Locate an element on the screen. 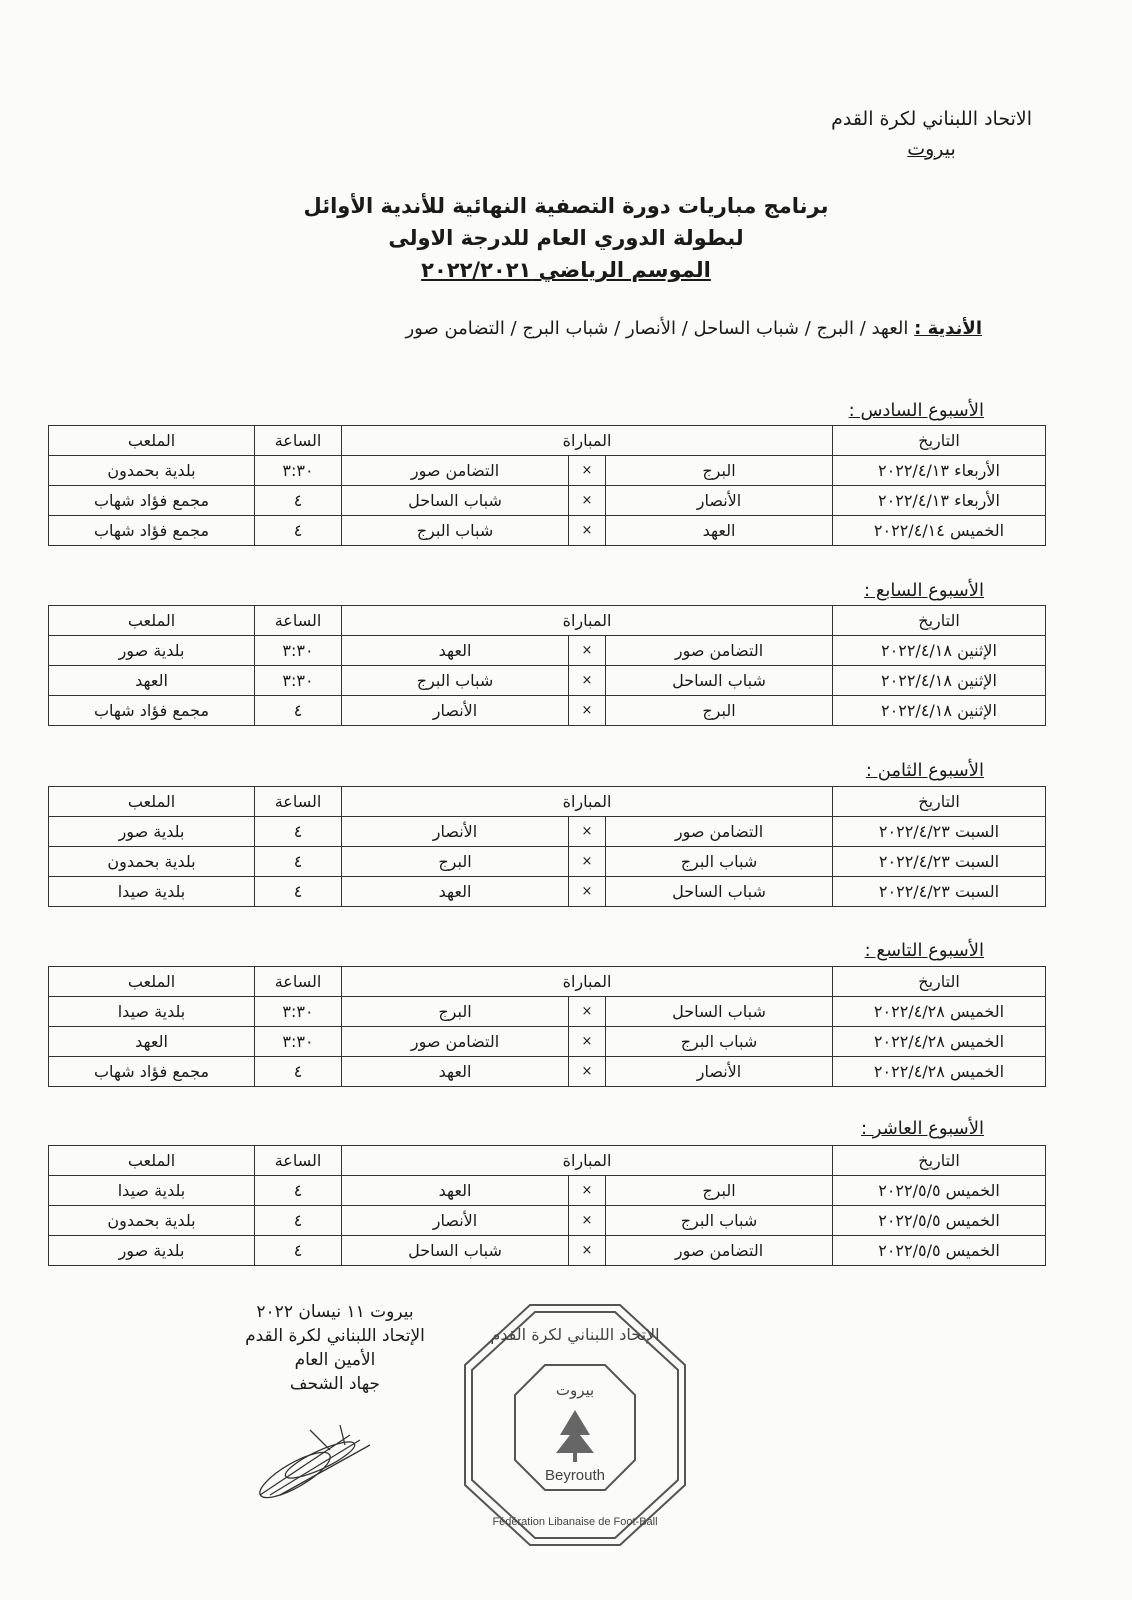 The height and width of the screenshot is (1600, 1132). title-line-2: لبطولة الدوري العام للدرجة الاولى is located at coordinates (566, 238).